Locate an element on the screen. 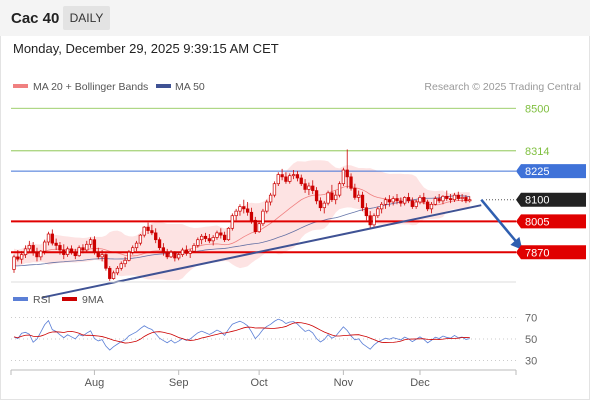 The width and height of the screenshot is (590, 400). rsi-legend-label: RSI is located at coordinates (42, 300).